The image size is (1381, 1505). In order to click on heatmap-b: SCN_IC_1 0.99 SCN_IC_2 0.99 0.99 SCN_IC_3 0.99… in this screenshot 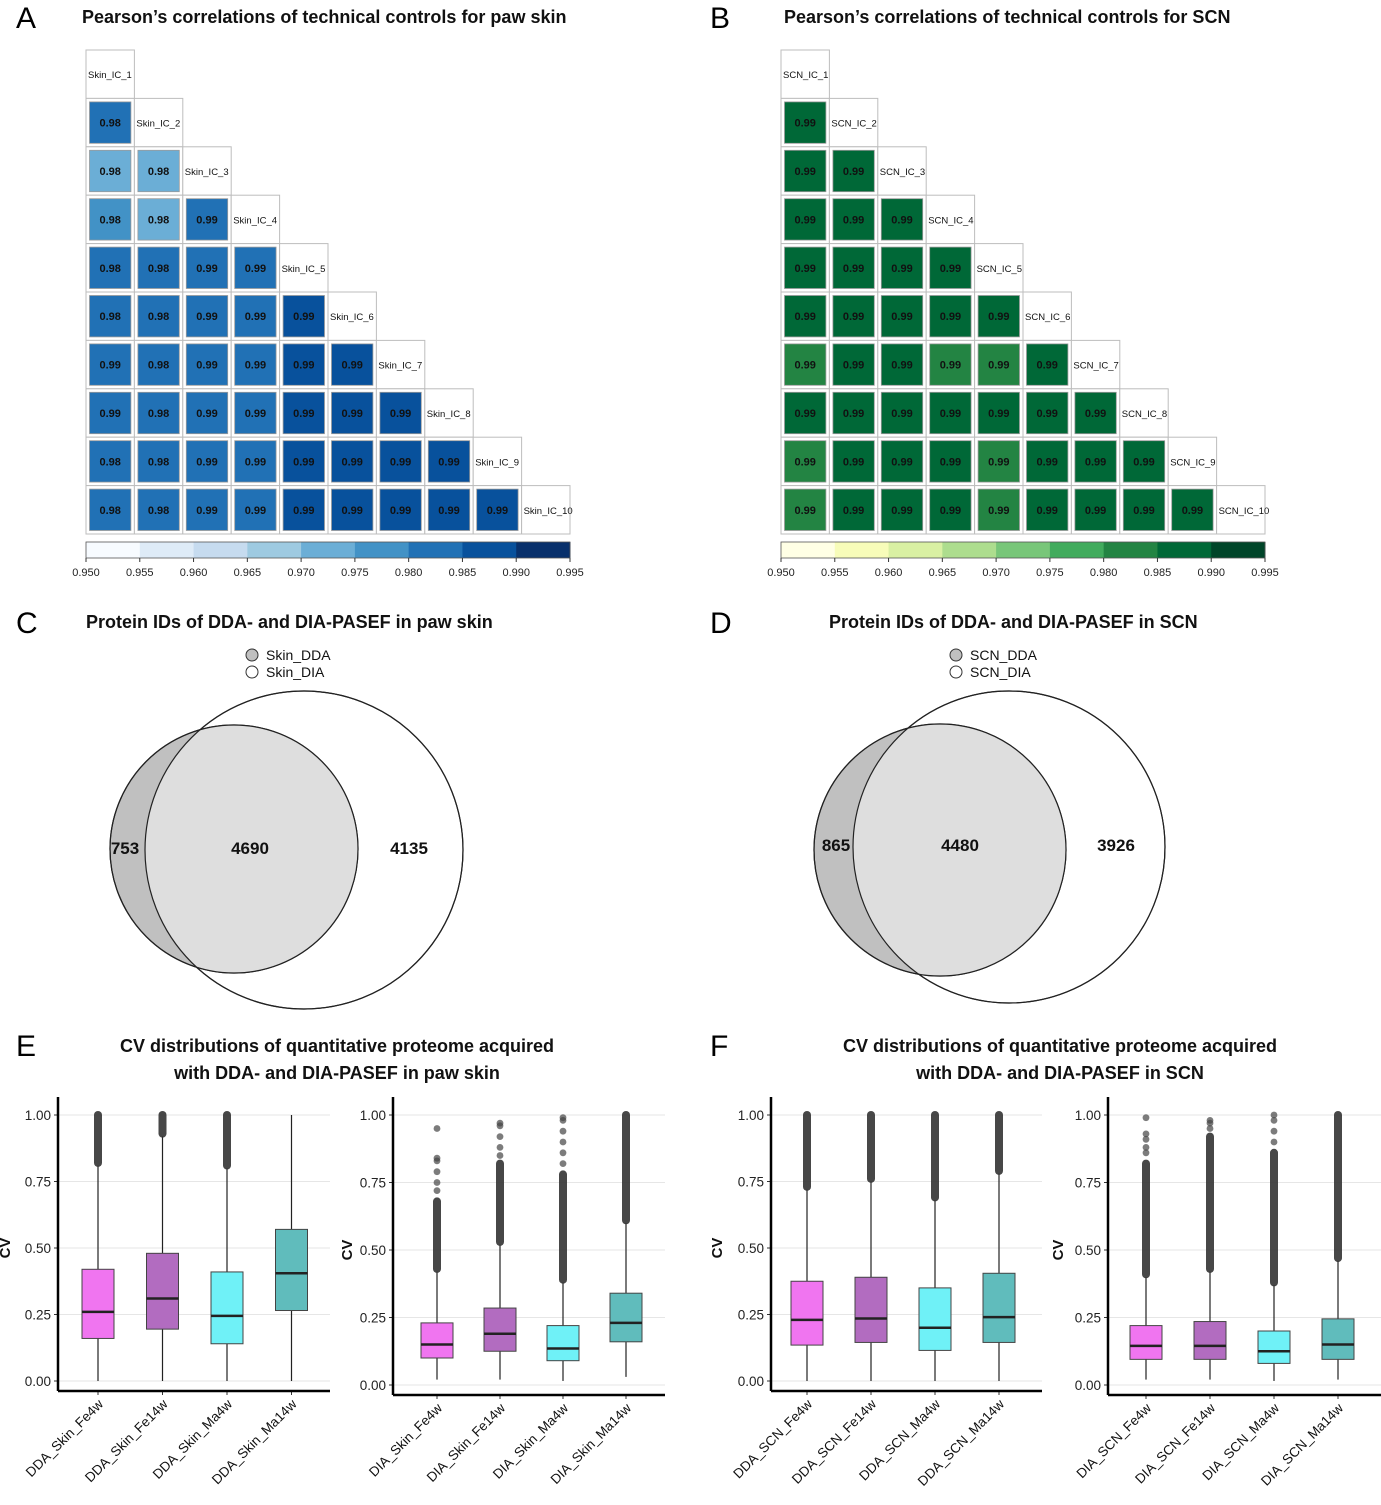, I will do `click(1023, 314)`.